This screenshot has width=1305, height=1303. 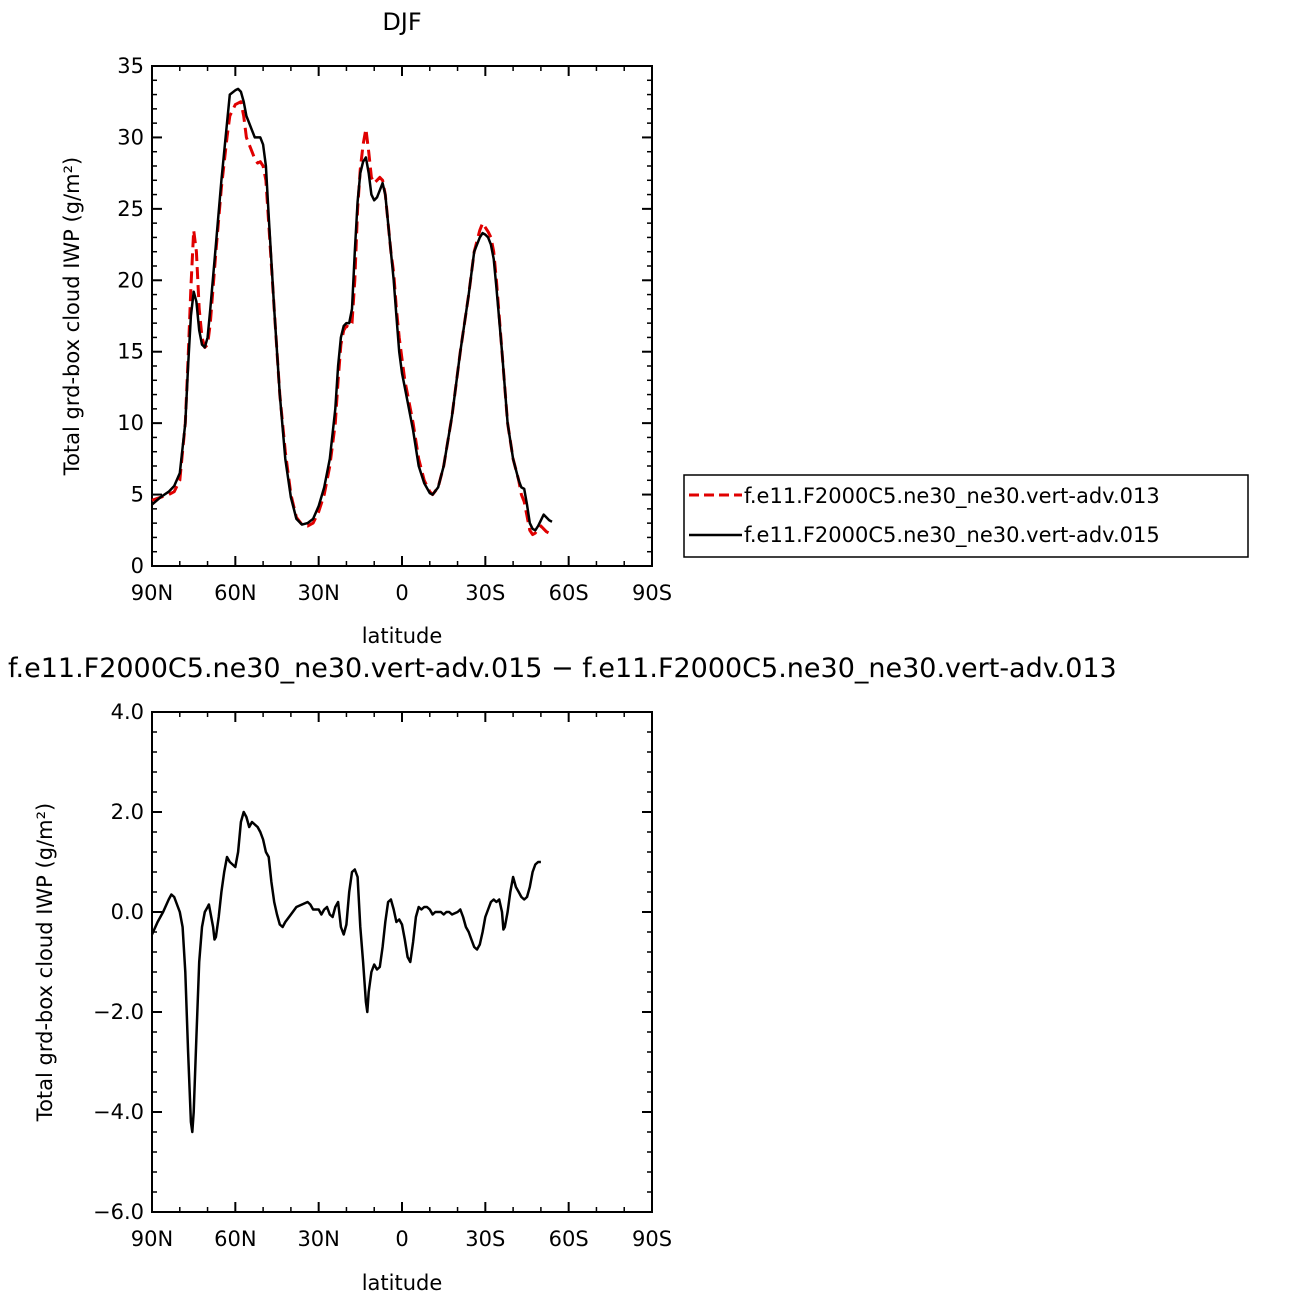 What do you see at coordinates (137, 566) in the screenshot?
I see `top-y-tick-label: 0` at bounding box center [137, 566].